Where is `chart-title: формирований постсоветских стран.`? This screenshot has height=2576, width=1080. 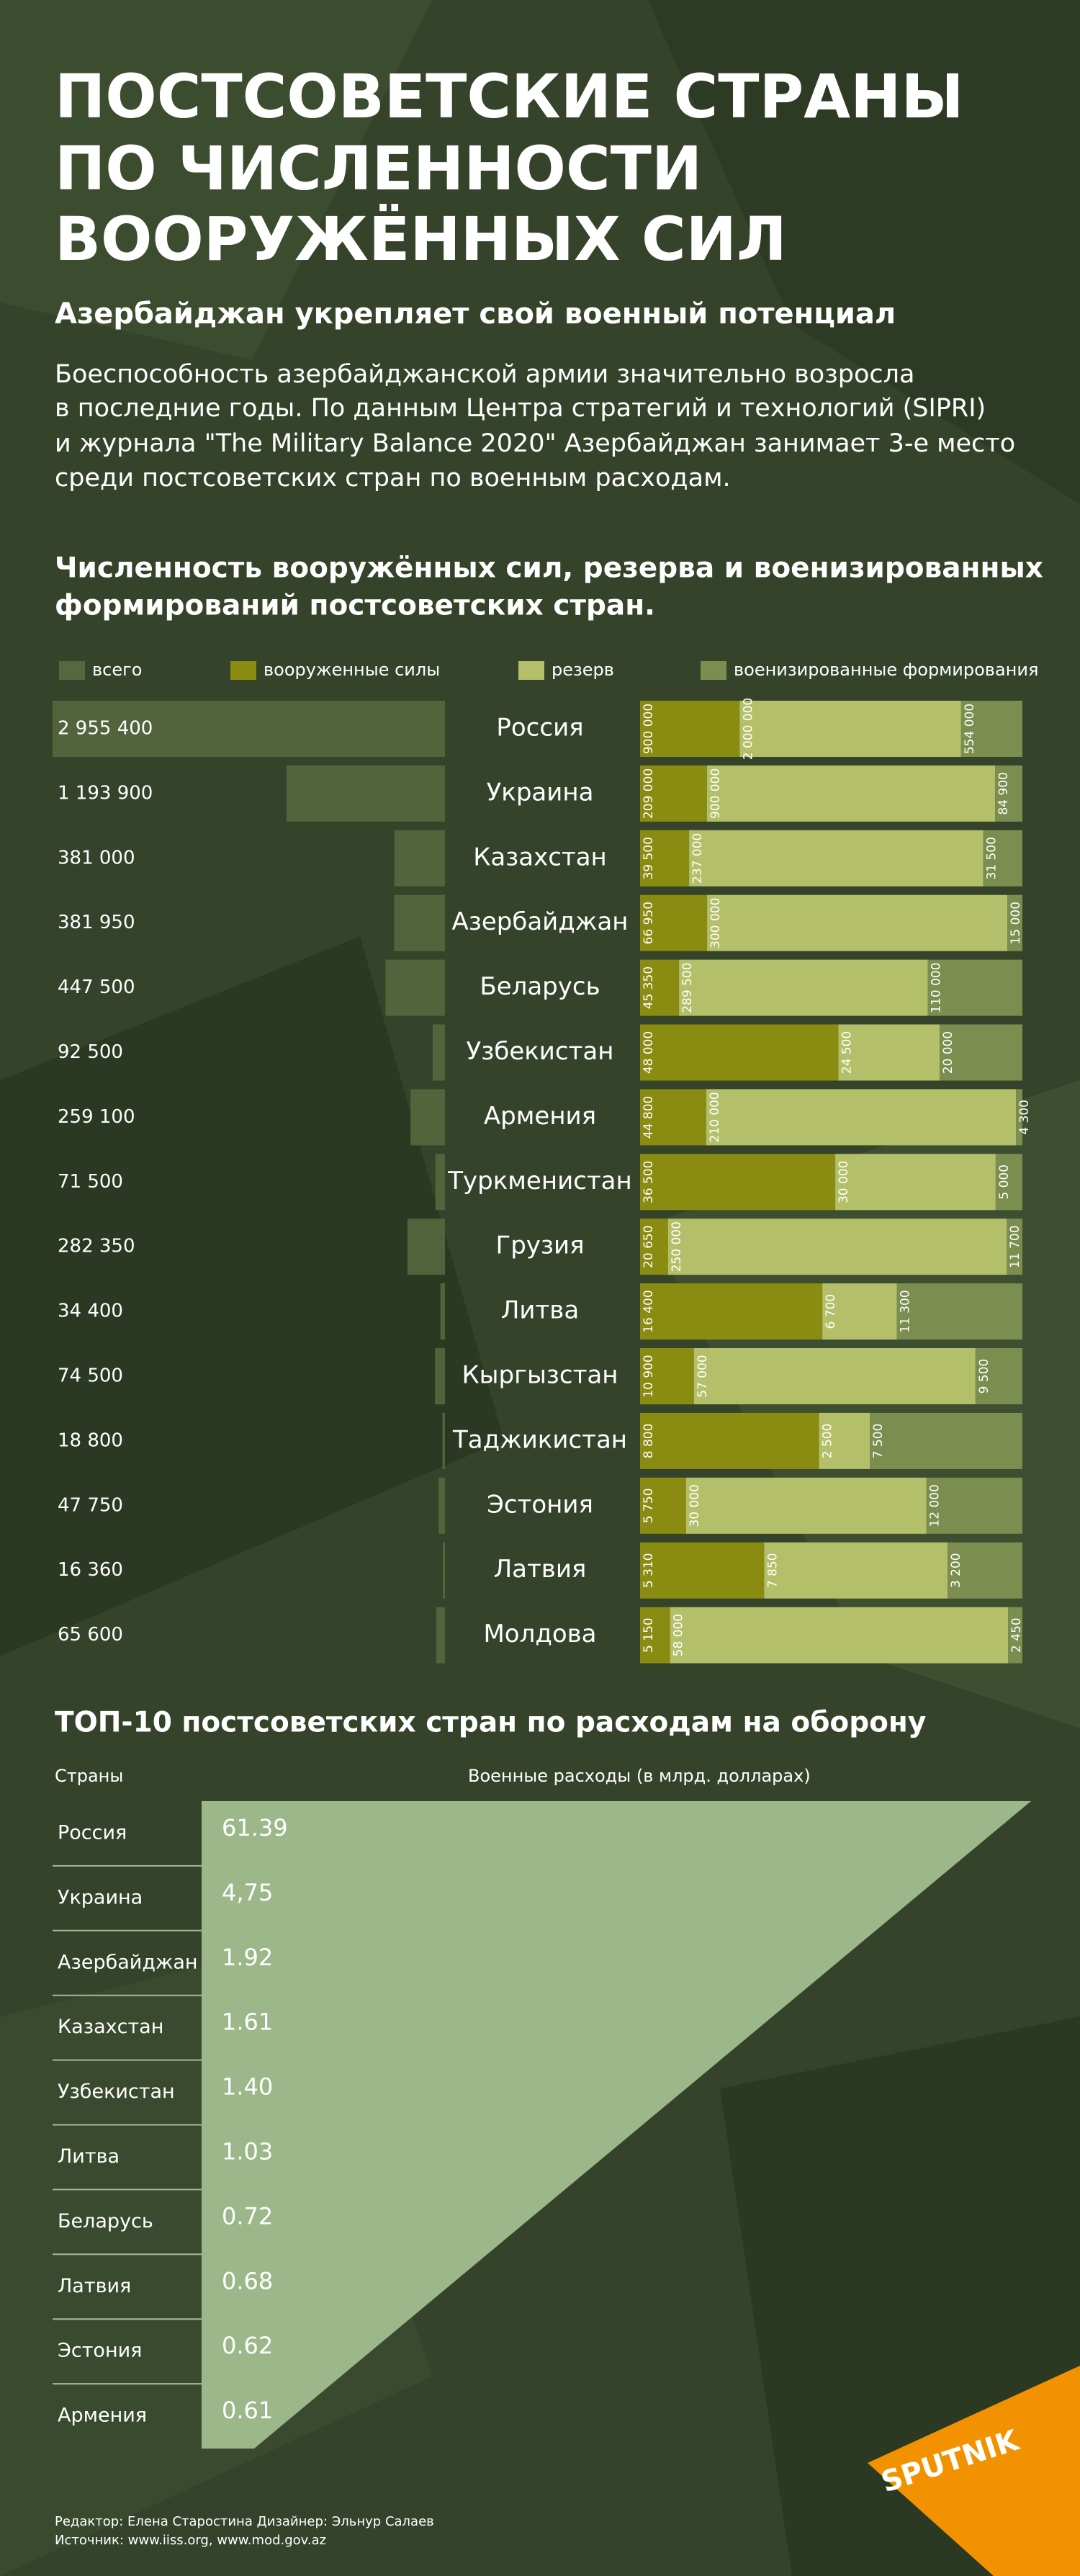
chart-title: формирований постсоветских стран. is located at coordinates (355, 606).